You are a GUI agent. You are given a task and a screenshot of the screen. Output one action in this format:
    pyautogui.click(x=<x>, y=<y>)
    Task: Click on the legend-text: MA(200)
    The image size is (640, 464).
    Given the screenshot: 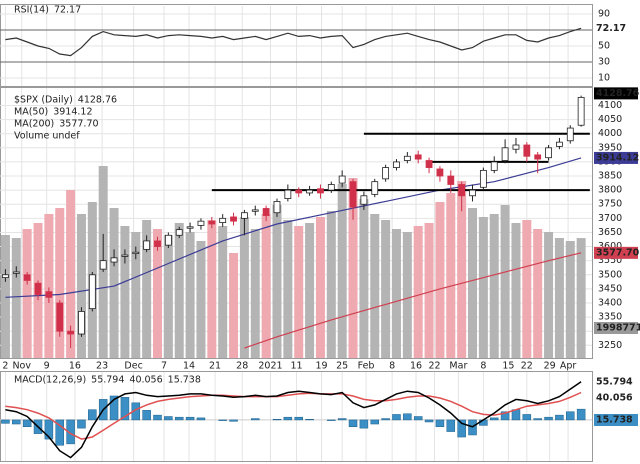 What is the action you would take?
    pyautogui.click(x=34, y=124)
    